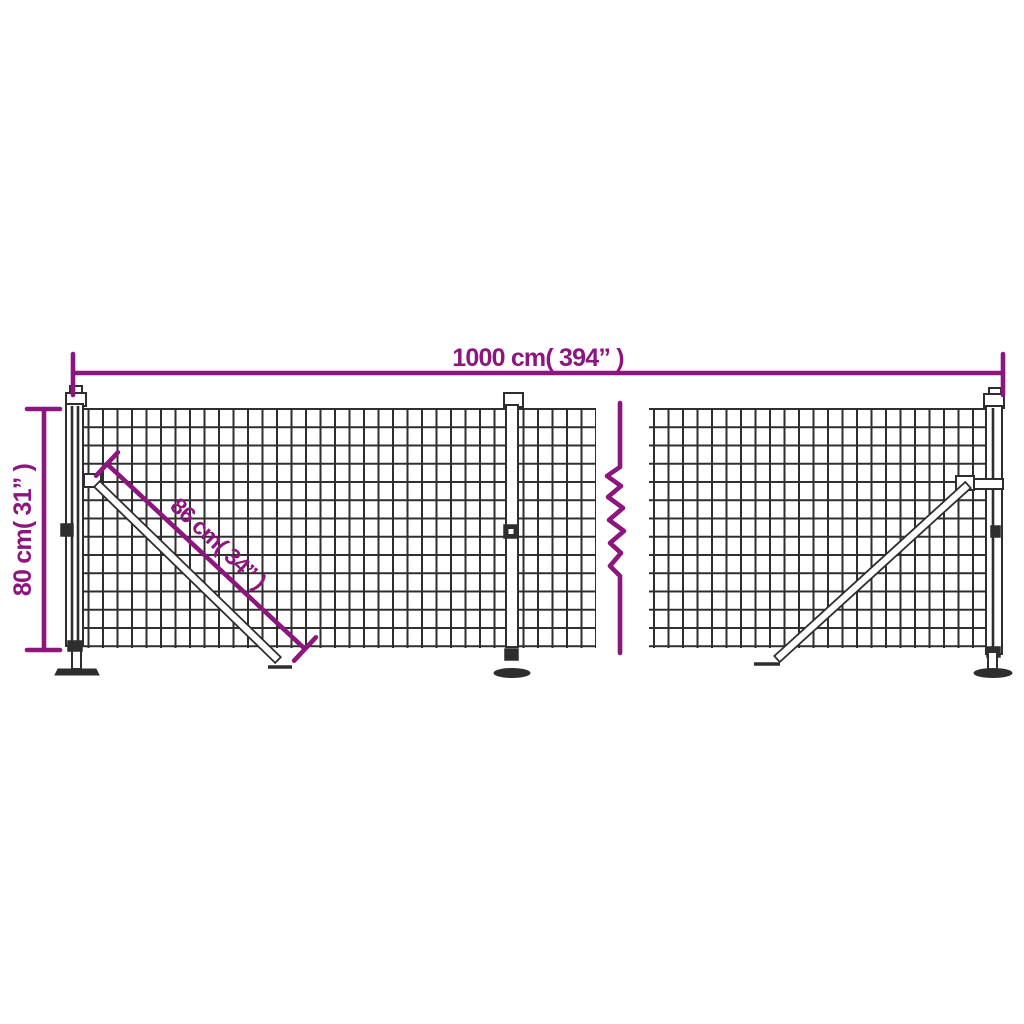 The width and height of the screenshot is (1024, 1024). What do you see at coordinates (988, 484) in the screenshot?
I see `post-right-brace-bar` at bounding box center [988, 484].